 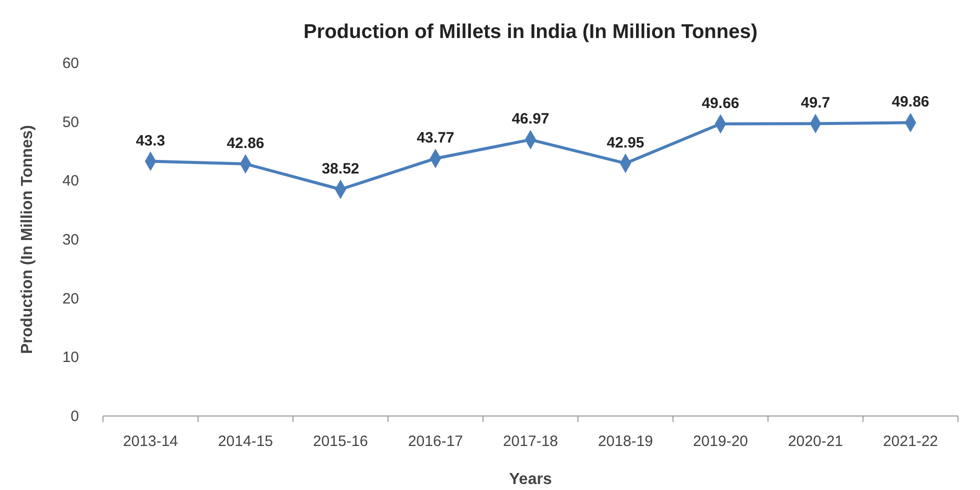 What do you see at coordinates (436, 441) in the screenshot?
I see `x-tick-label: 2016-17` at bounding box center [436, 441].